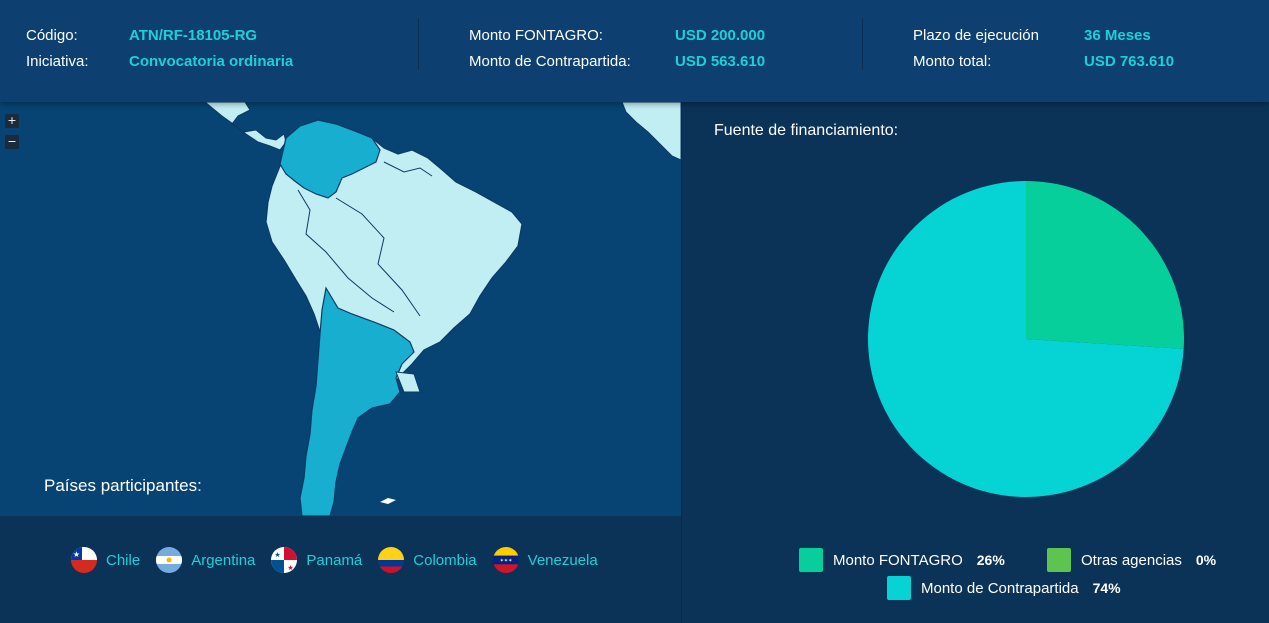  Describe the element at coordinates (1106, 588) in the screenshot. I see `legend-percent: 74%` at that location.